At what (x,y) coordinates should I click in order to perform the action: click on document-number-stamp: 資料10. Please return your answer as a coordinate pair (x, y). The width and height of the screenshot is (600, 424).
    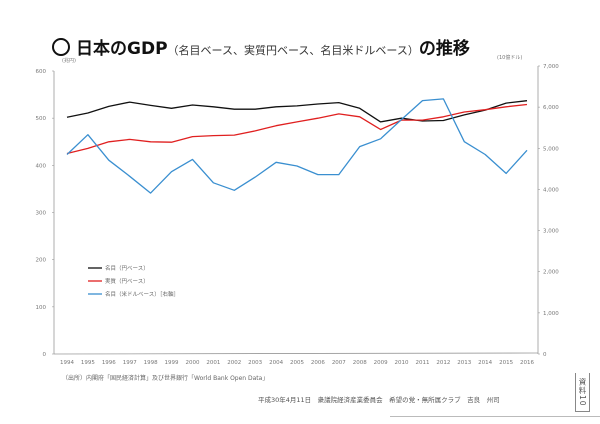
    Looking at the image, I should click on (582, 392).